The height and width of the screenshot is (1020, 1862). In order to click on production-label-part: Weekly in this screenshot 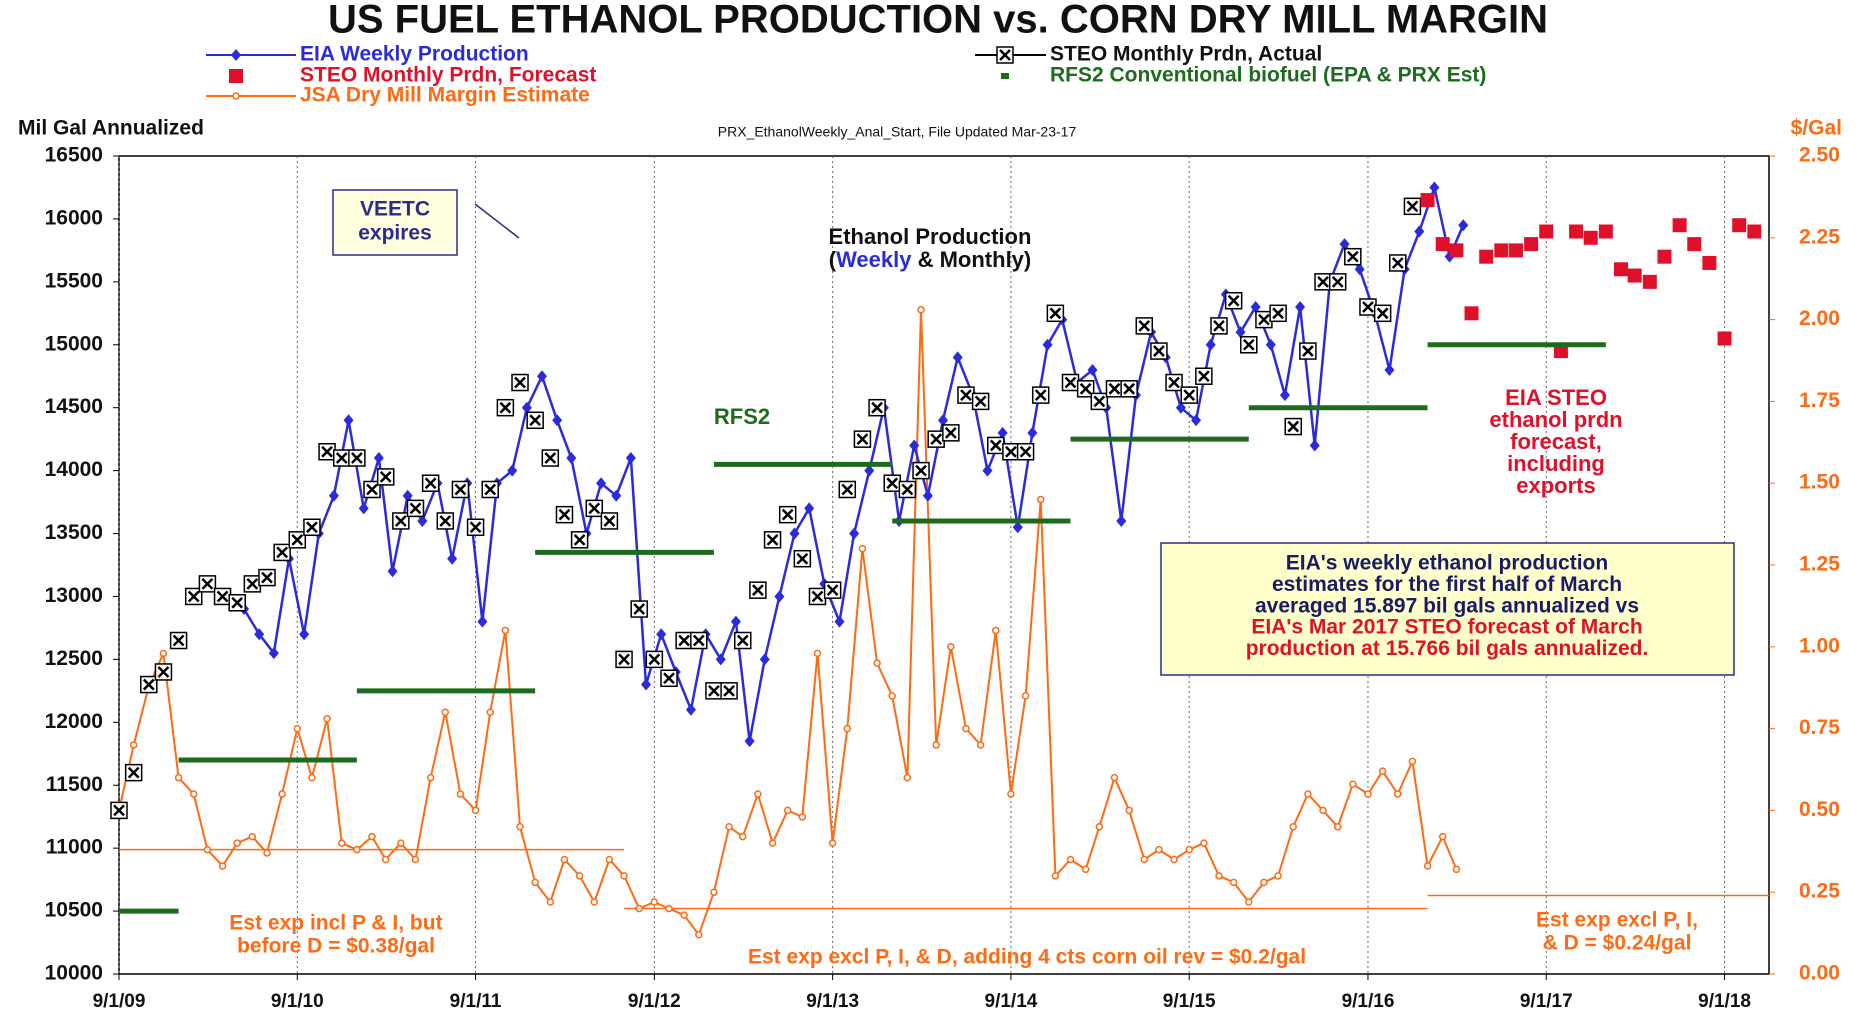, I will do `click(874, 259)`.